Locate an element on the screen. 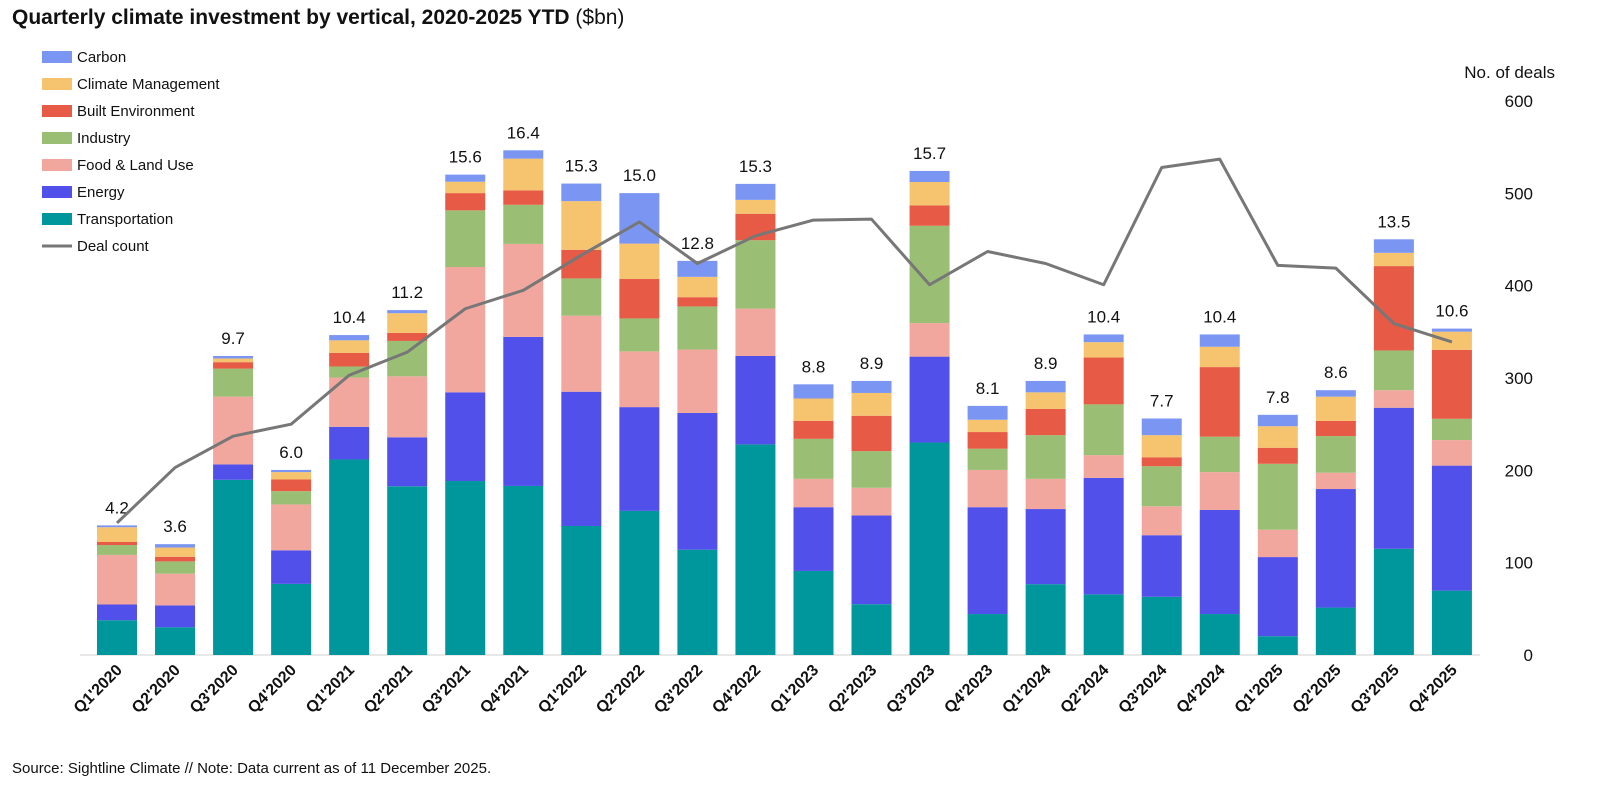 The height and width of the screenshot is (809, 1600). x-tick-label: Q1'2022 is located at coordinates (562, 689).